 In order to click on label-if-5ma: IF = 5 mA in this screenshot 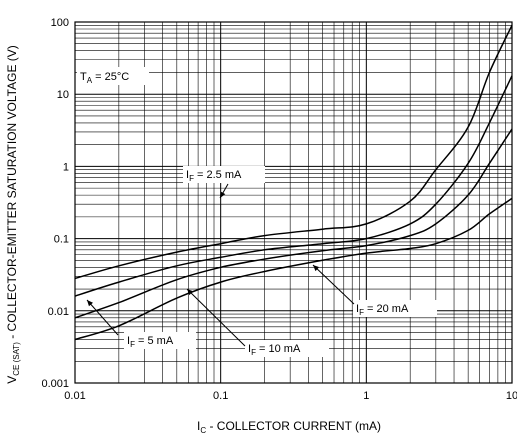, I will do `click(141, 324)`.